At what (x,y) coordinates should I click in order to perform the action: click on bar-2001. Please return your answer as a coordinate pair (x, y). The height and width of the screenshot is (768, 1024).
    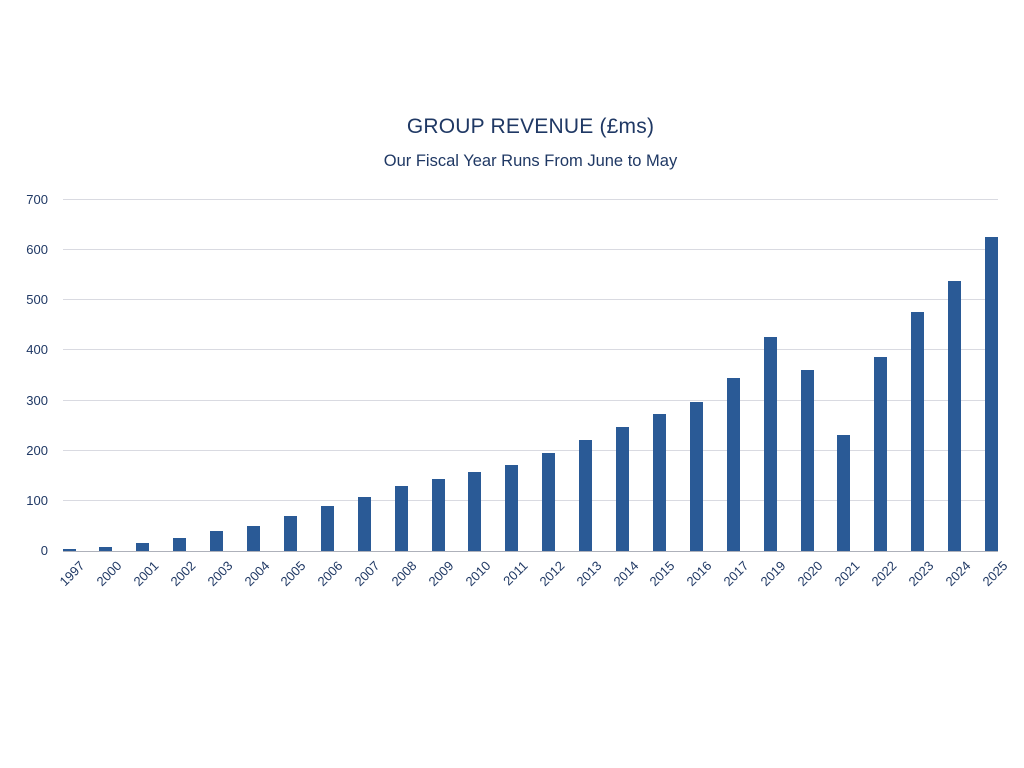
    Looking at the image, I should click on (142, 547).